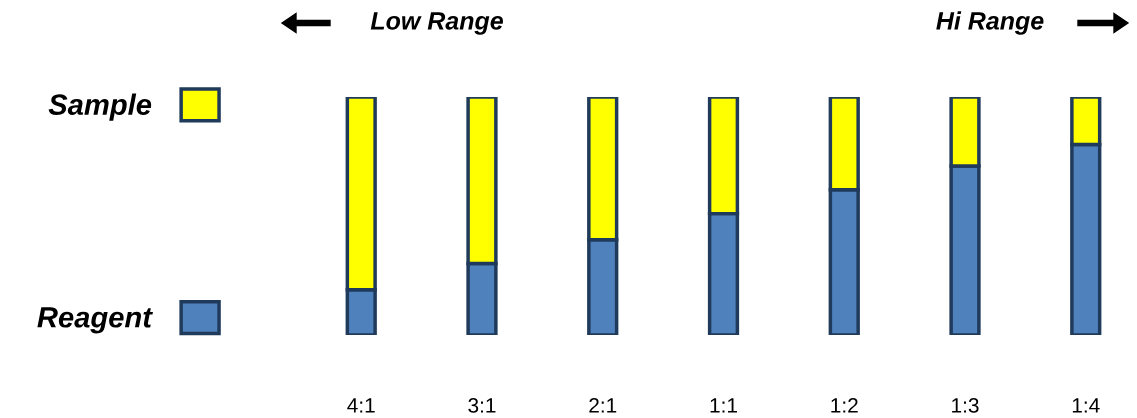 This screenshot has width=1137, height=418. Describe the element at coordinates (844, 405) in the screenshot. I see `x-tick-label: 1:2` at that location.